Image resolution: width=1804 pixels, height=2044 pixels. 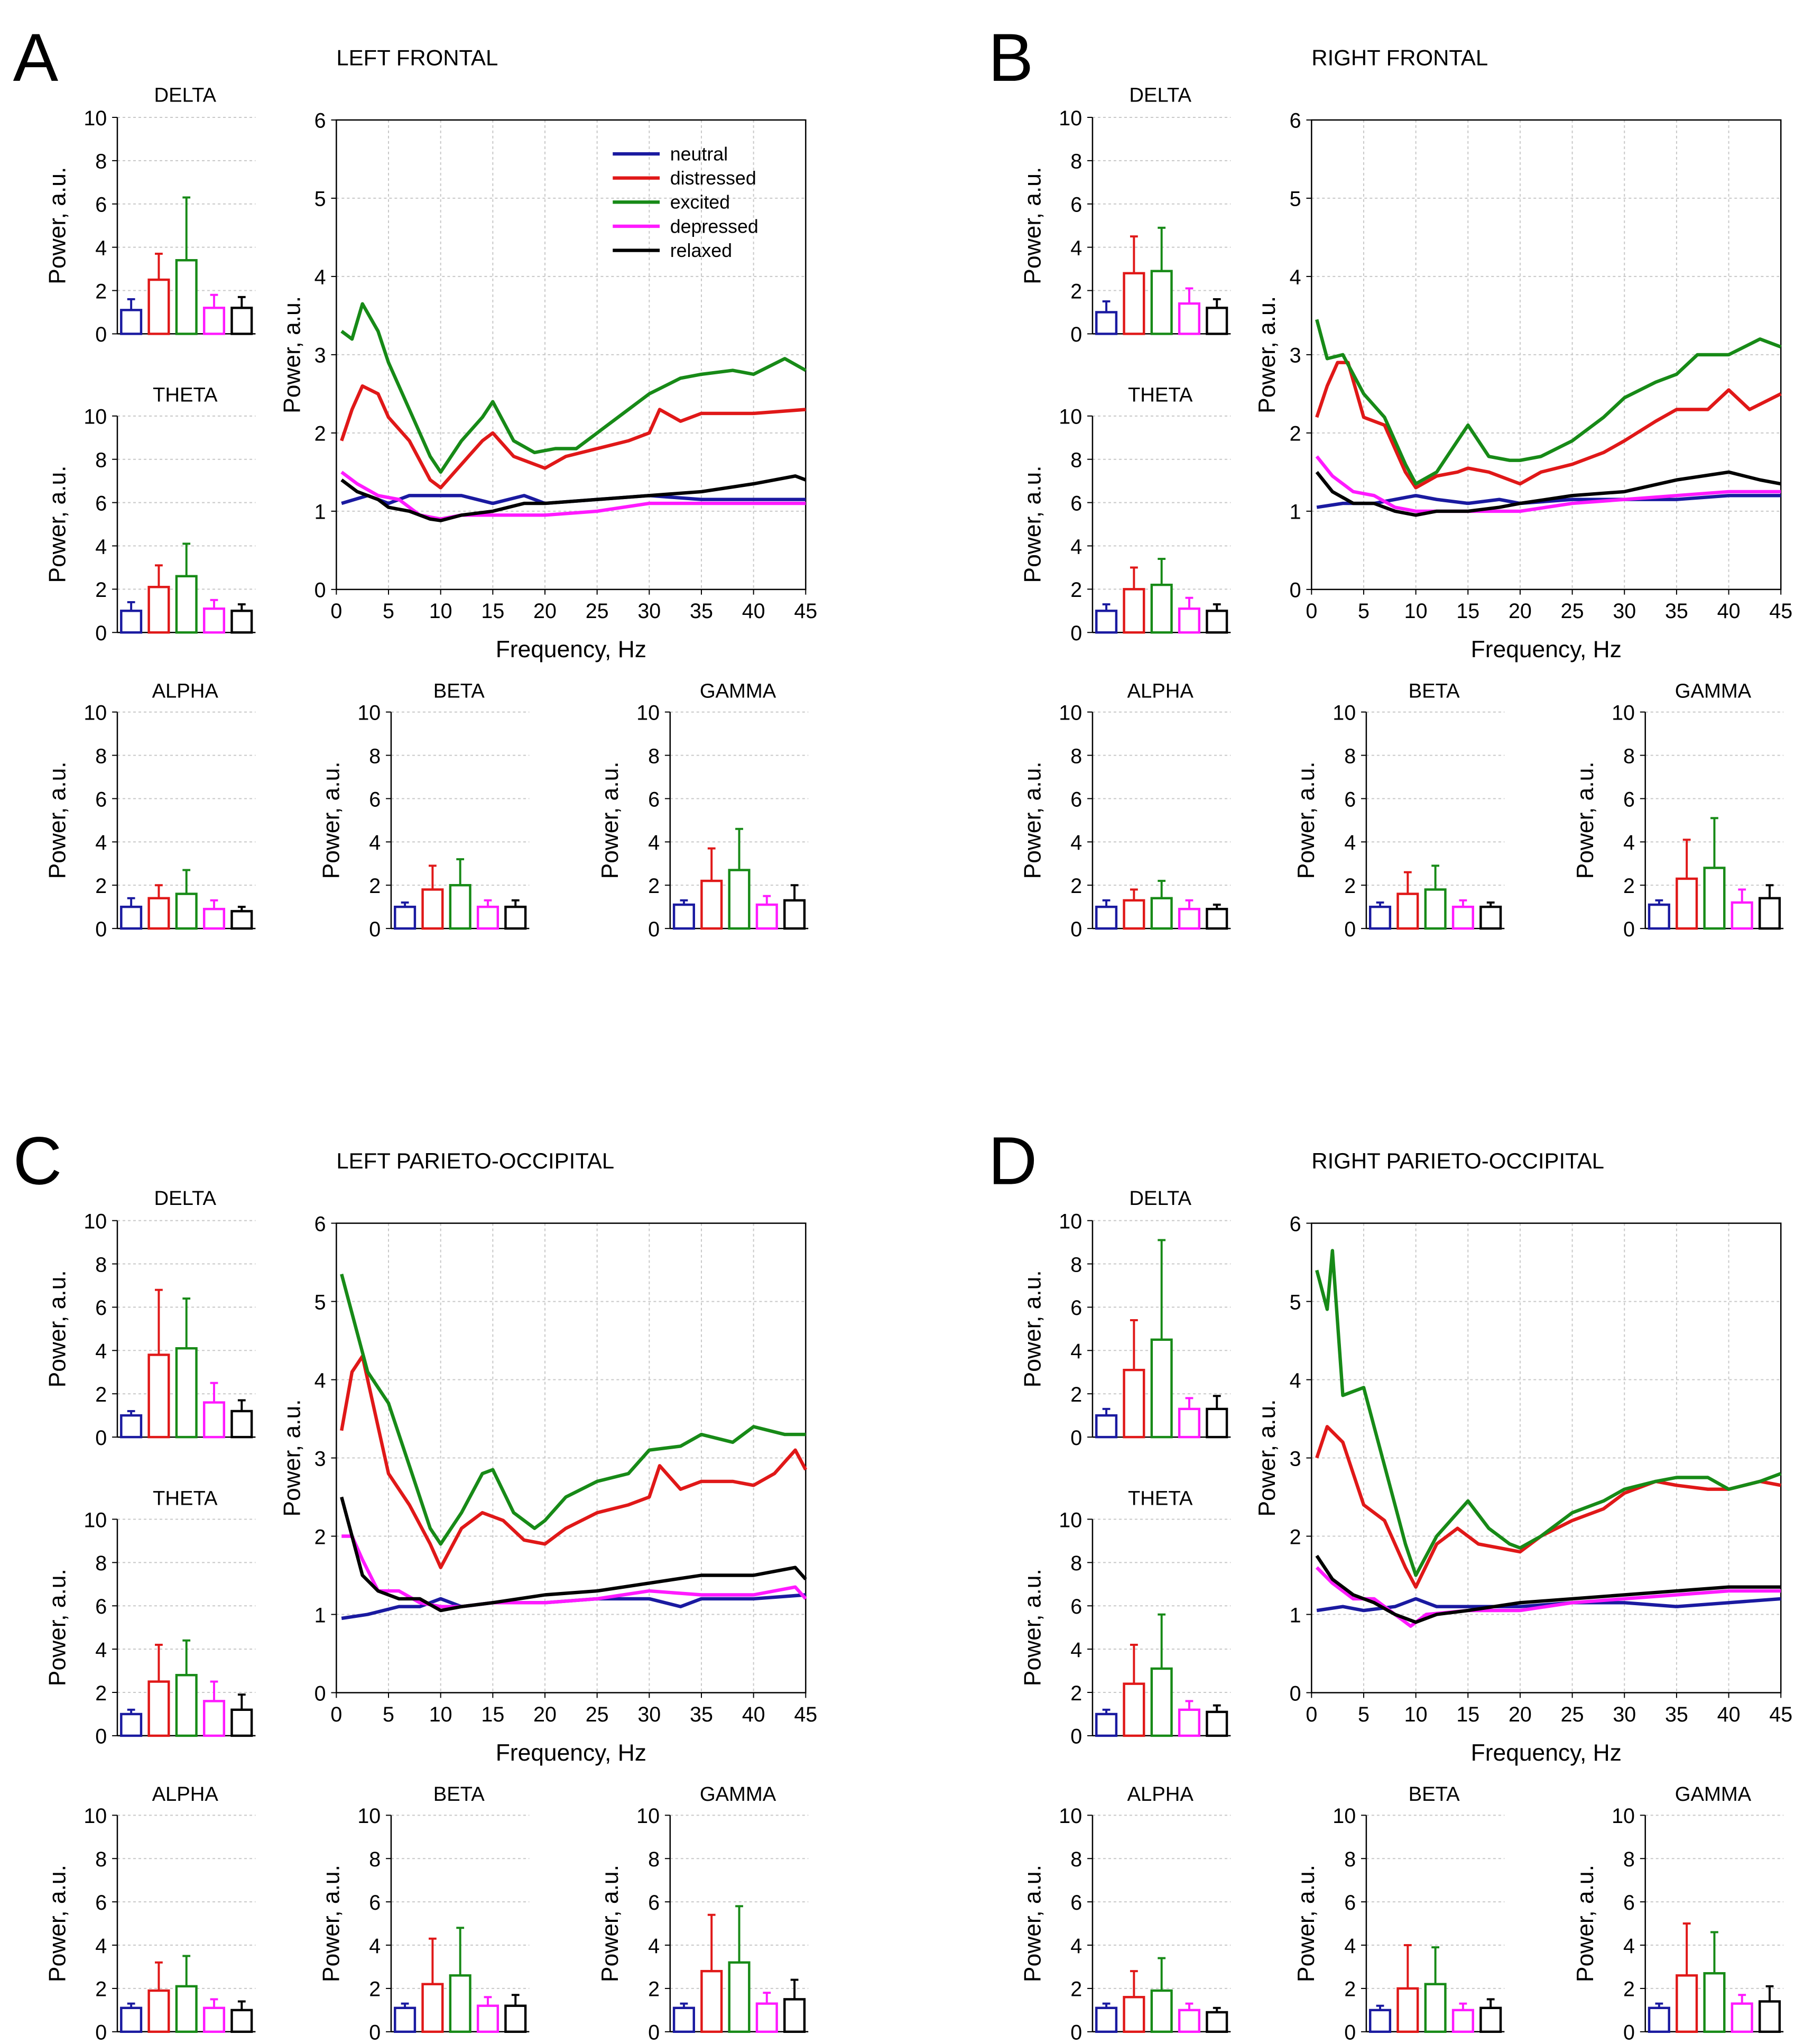 I want to click on legend-label-excited: excited, so click(x=700, y=203).